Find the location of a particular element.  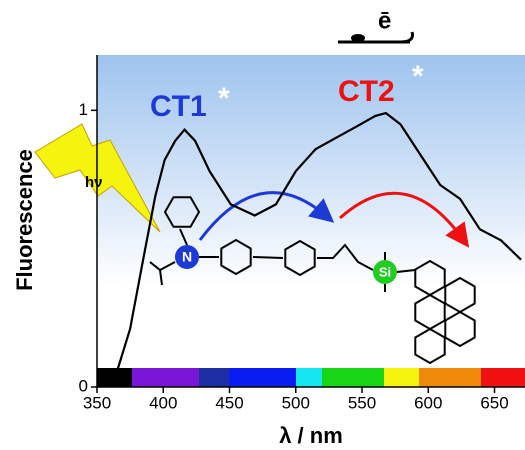

atom-label: Si is located at coordinates (385, 271).